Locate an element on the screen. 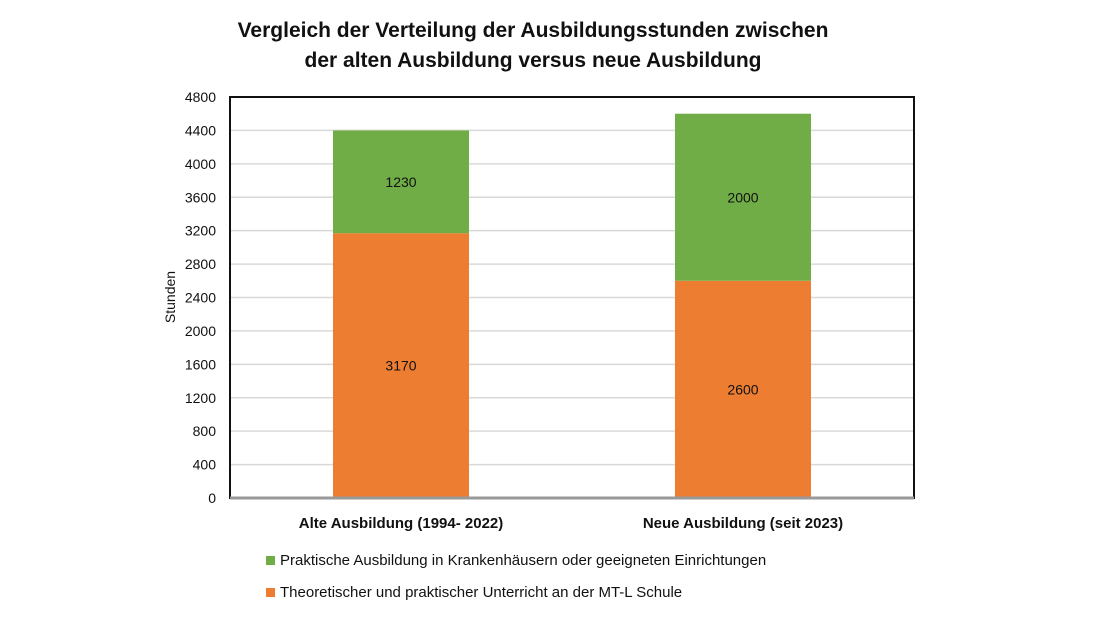 The height and width of the screenshot is (618, 1100). data-label: 2600 is located at coordinates (742, 389).